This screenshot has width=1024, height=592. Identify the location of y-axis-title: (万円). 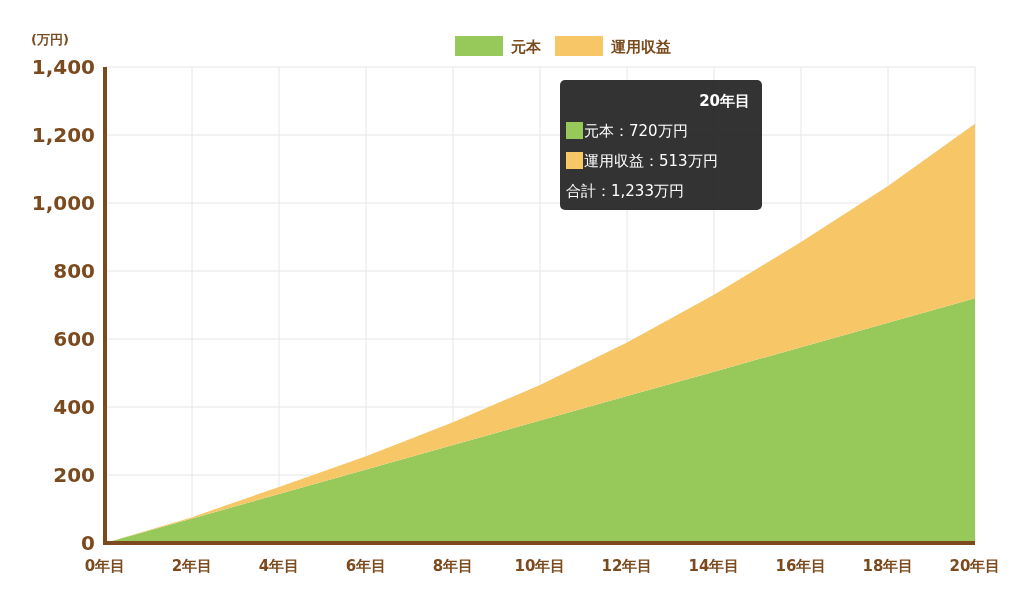
(50, 39).